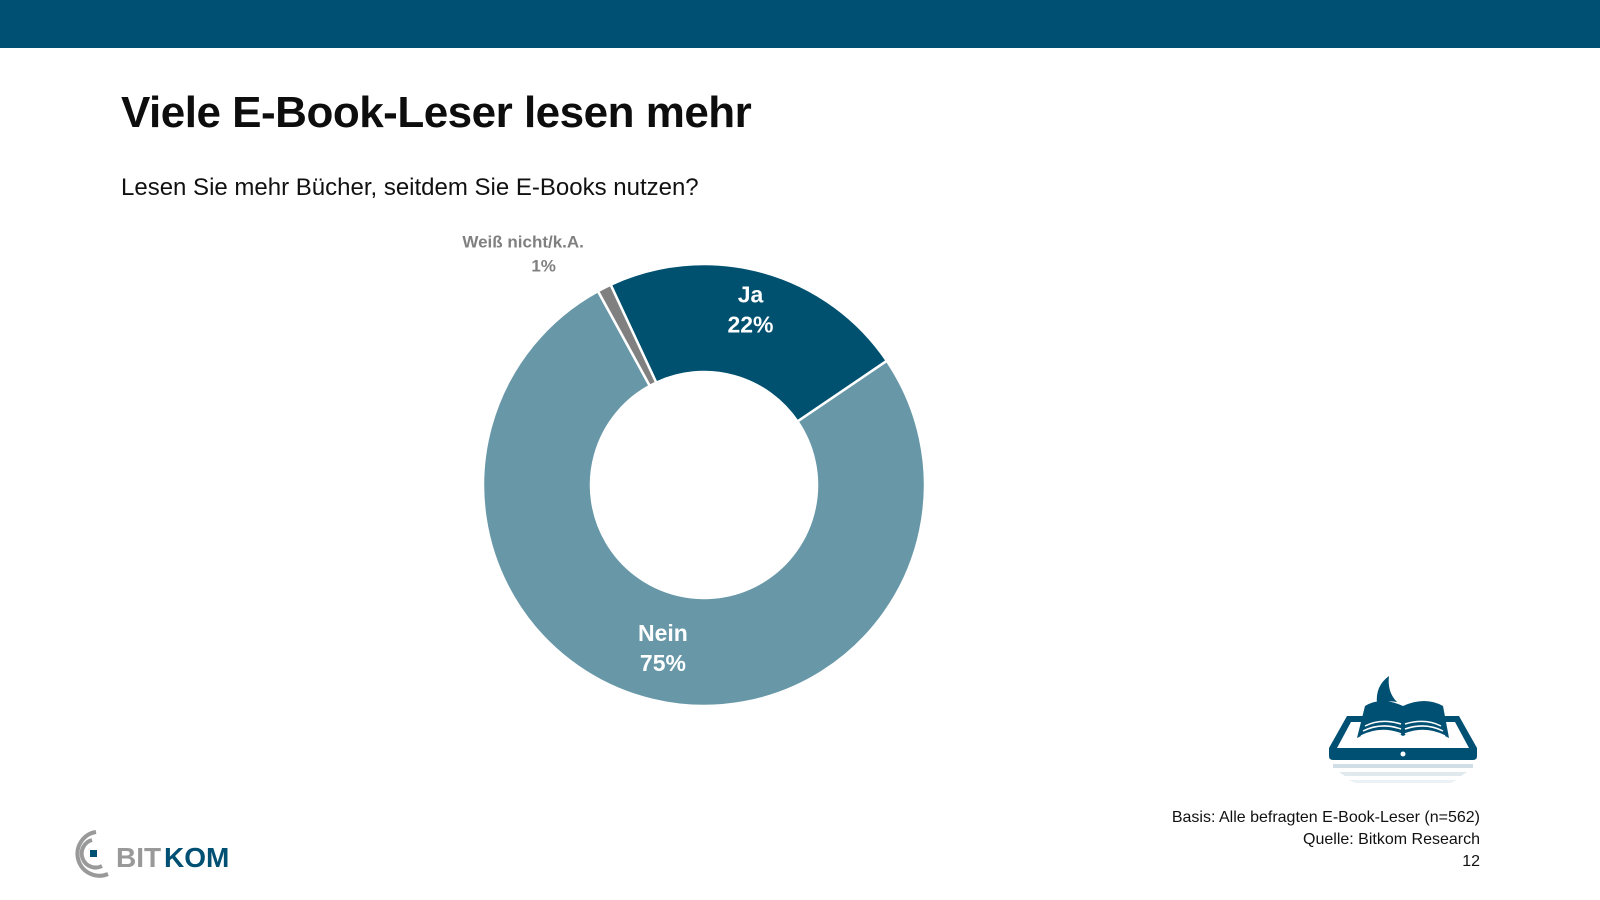  I want to click on slice-value-label-2: 1%, so click(543, 265).